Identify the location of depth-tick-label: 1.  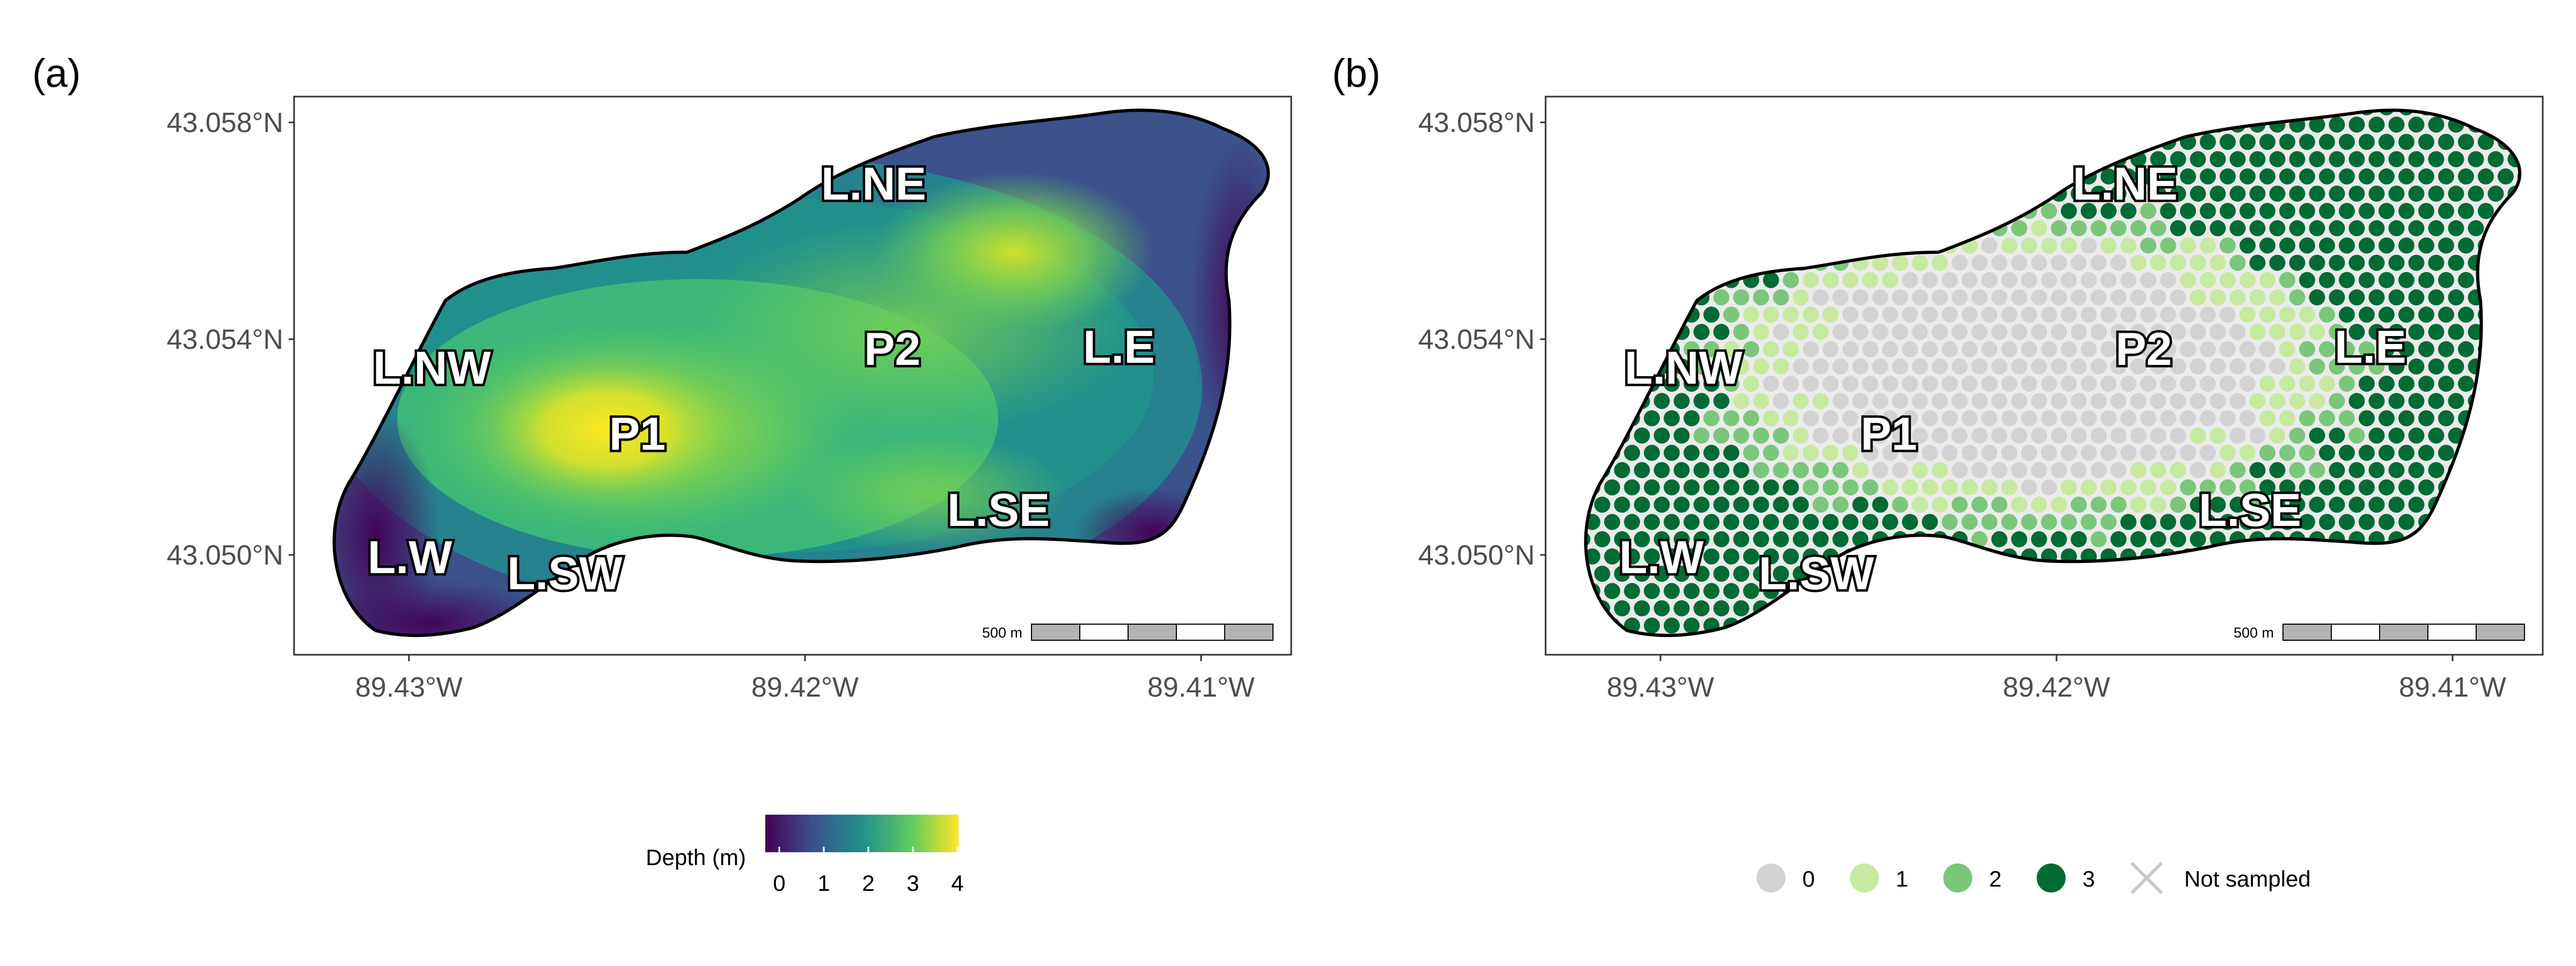
(823, 883).